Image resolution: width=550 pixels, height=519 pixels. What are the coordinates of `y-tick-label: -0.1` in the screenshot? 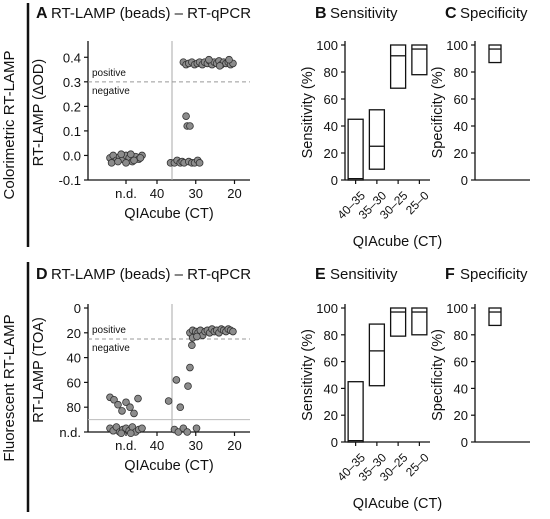 It's located at (70, 180).